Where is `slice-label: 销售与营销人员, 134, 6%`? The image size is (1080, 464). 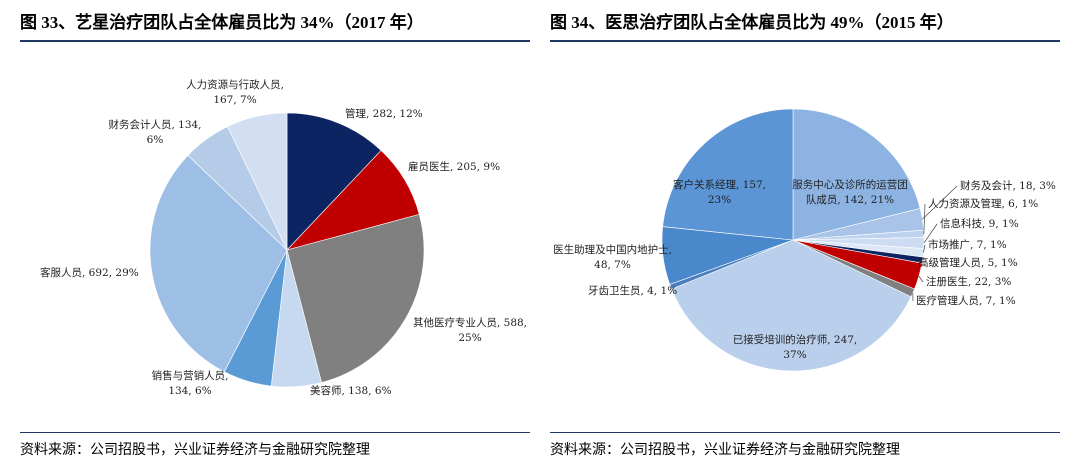
slice-label: 销售与营销人员, 134, 6% is located at coordinates (190, 383).